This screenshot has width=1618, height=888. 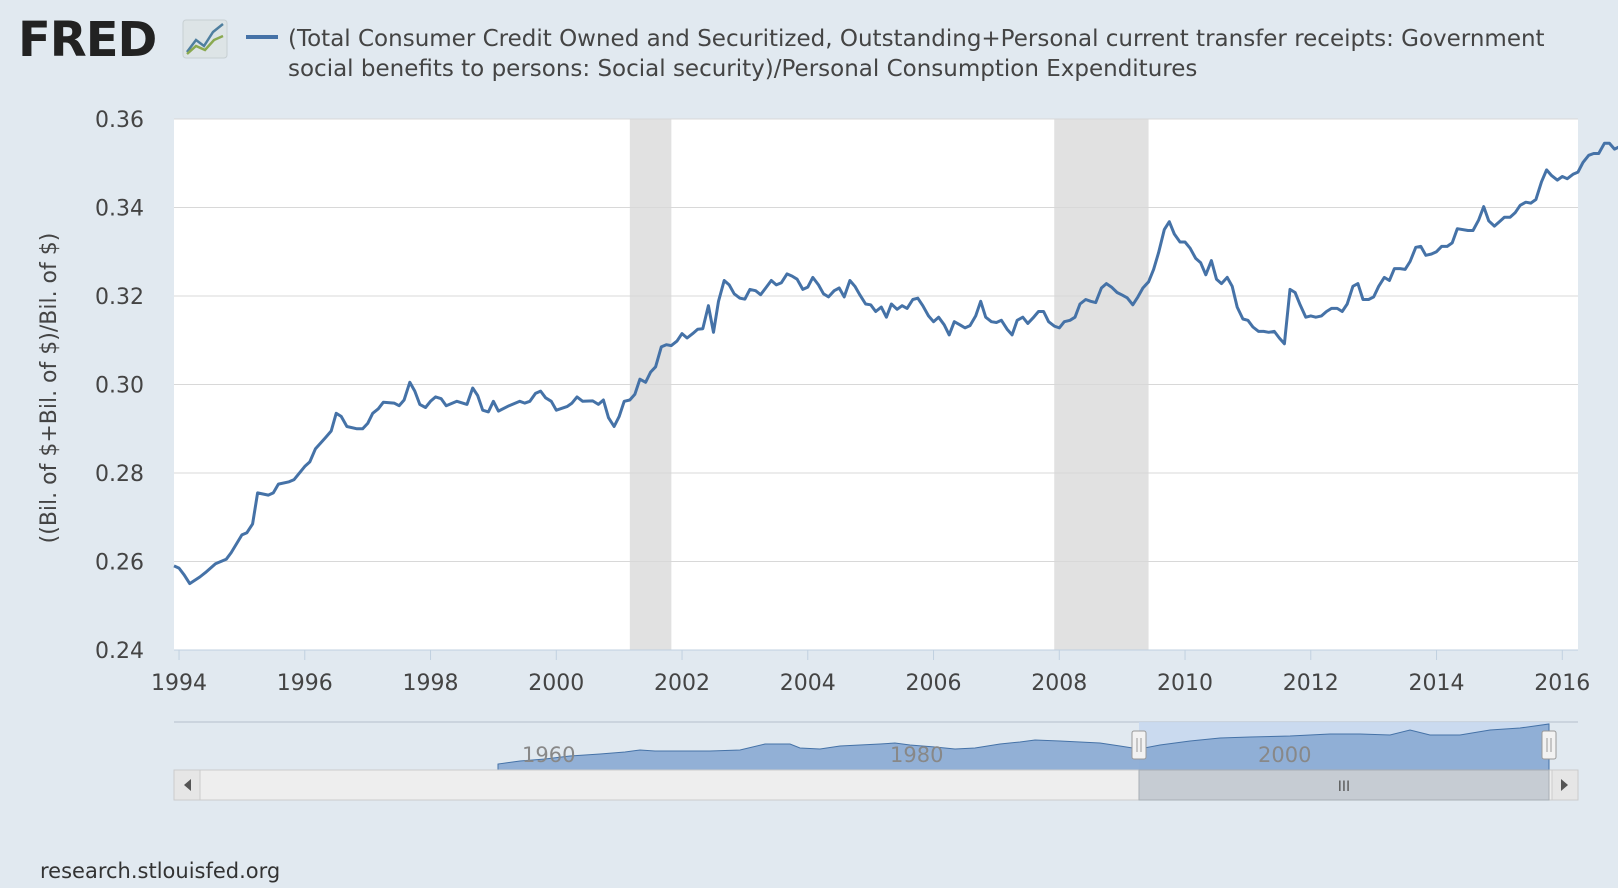 What do you see at coordinates (916, 755) in the screenshot?
I see `navigator-label-1980: 1980` at bounding box center [916, 755].